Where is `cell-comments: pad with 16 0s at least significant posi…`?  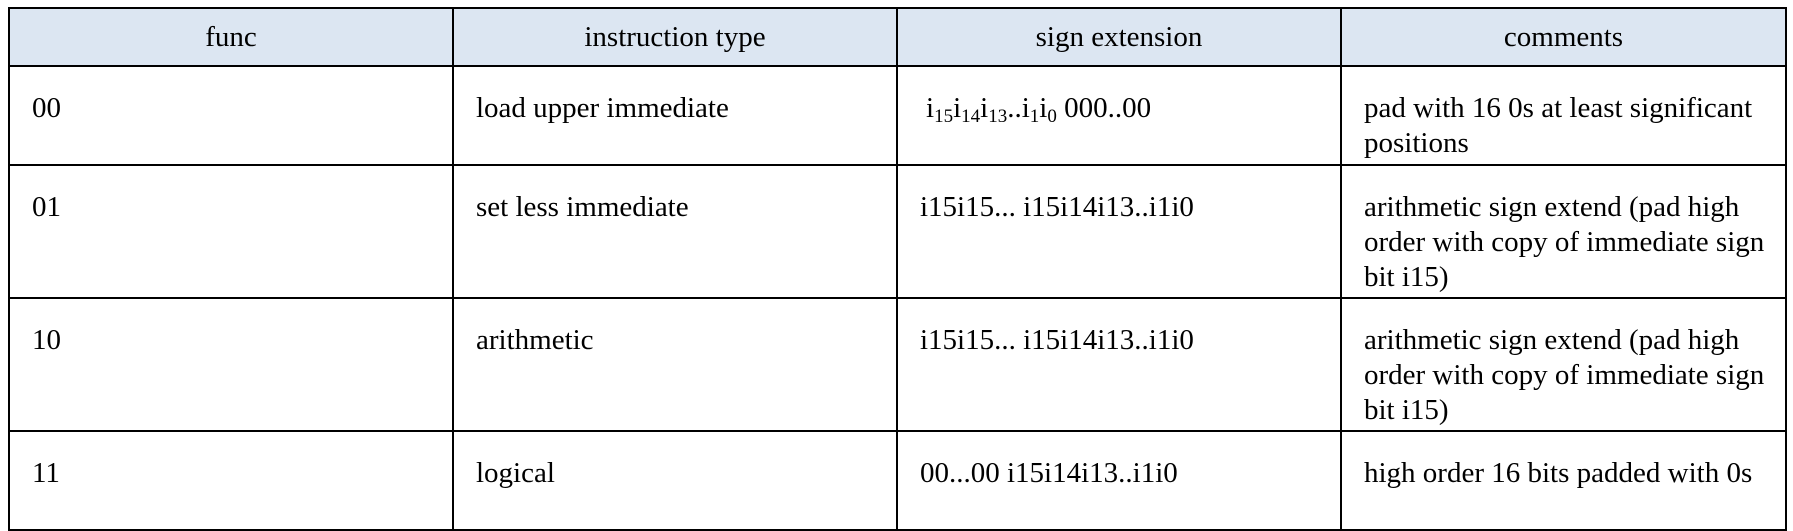 cell-comments: pad with 16 0s at least significant posi… is located at coordinates (1563, 115).